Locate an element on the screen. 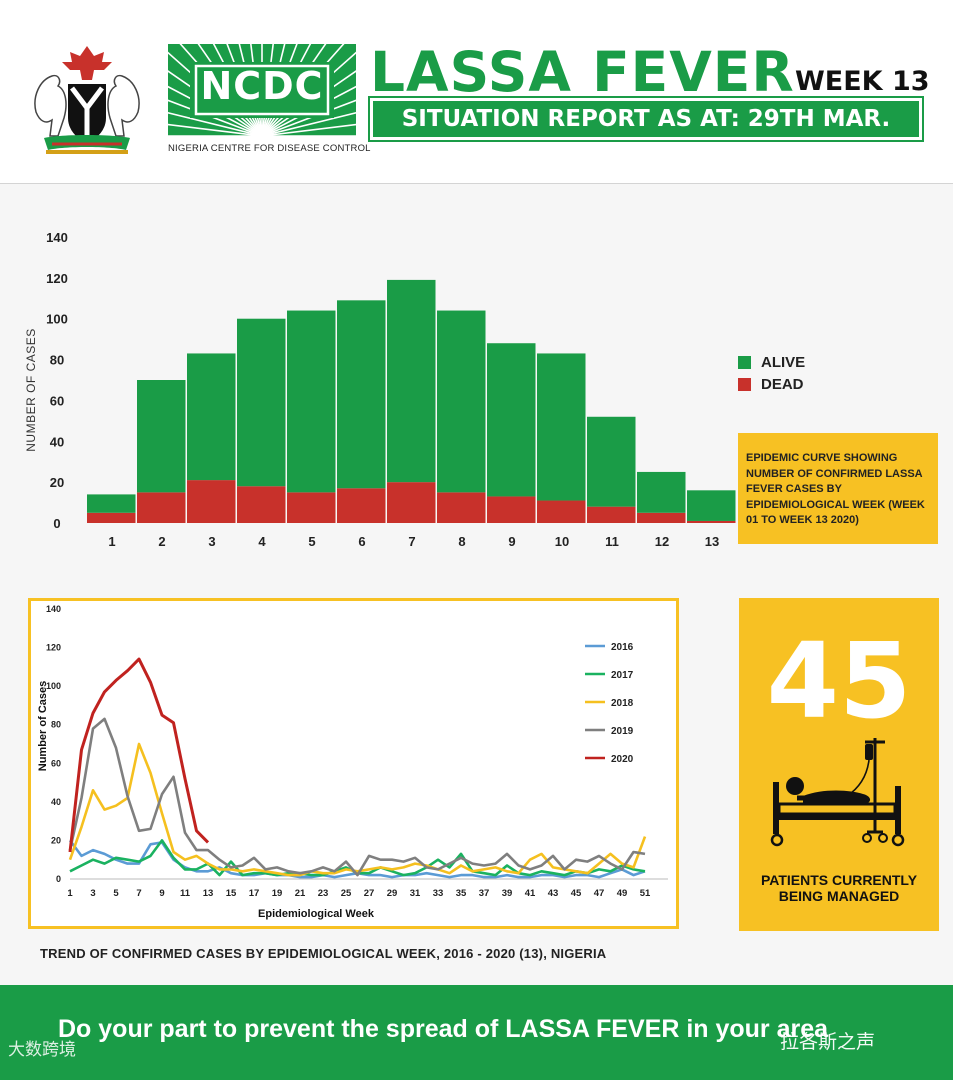 The height and width of the screenshot is (1080, 953). watermark-right: 拉各斯之声 is located at coordinates (828, 1042).